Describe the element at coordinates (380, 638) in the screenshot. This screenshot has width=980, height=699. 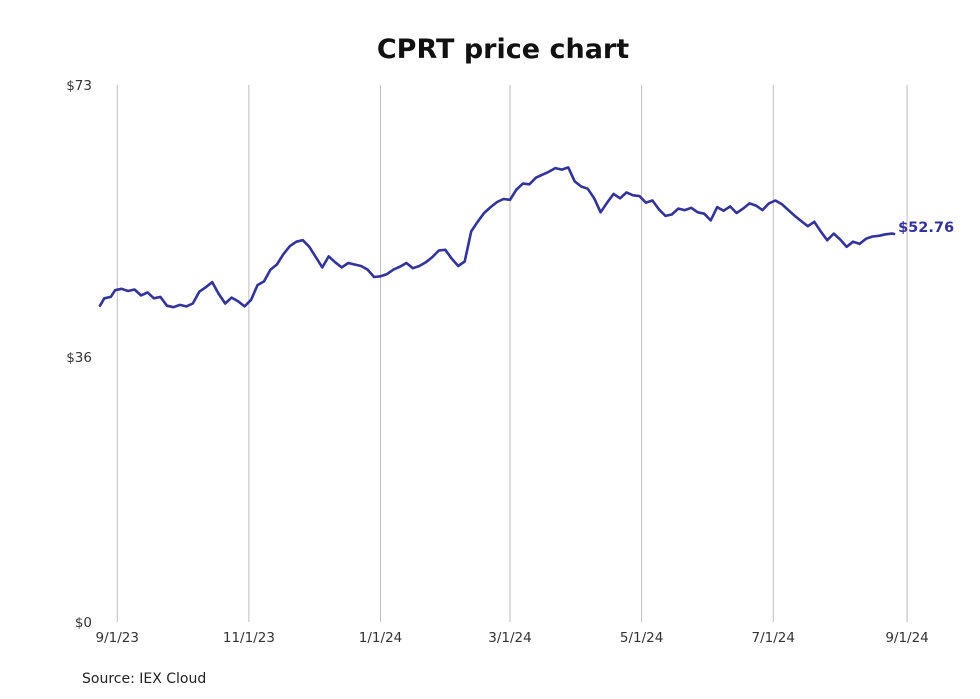
I see `x-tick-label: 1/1/24` at that location.